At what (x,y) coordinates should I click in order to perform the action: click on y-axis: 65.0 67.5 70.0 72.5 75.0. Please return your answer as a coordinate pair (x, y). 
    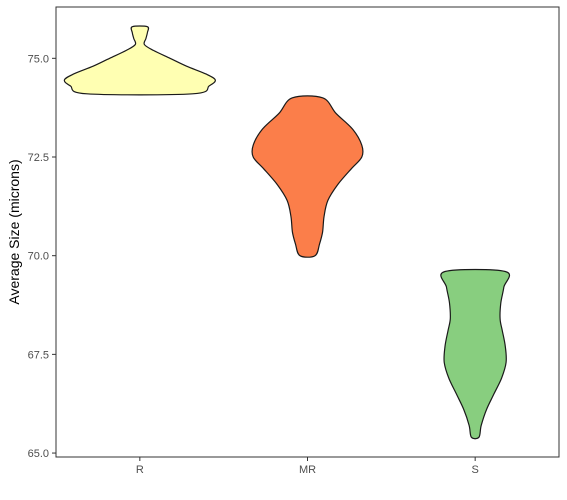
    Looking at the image, I should click on (42, 256).